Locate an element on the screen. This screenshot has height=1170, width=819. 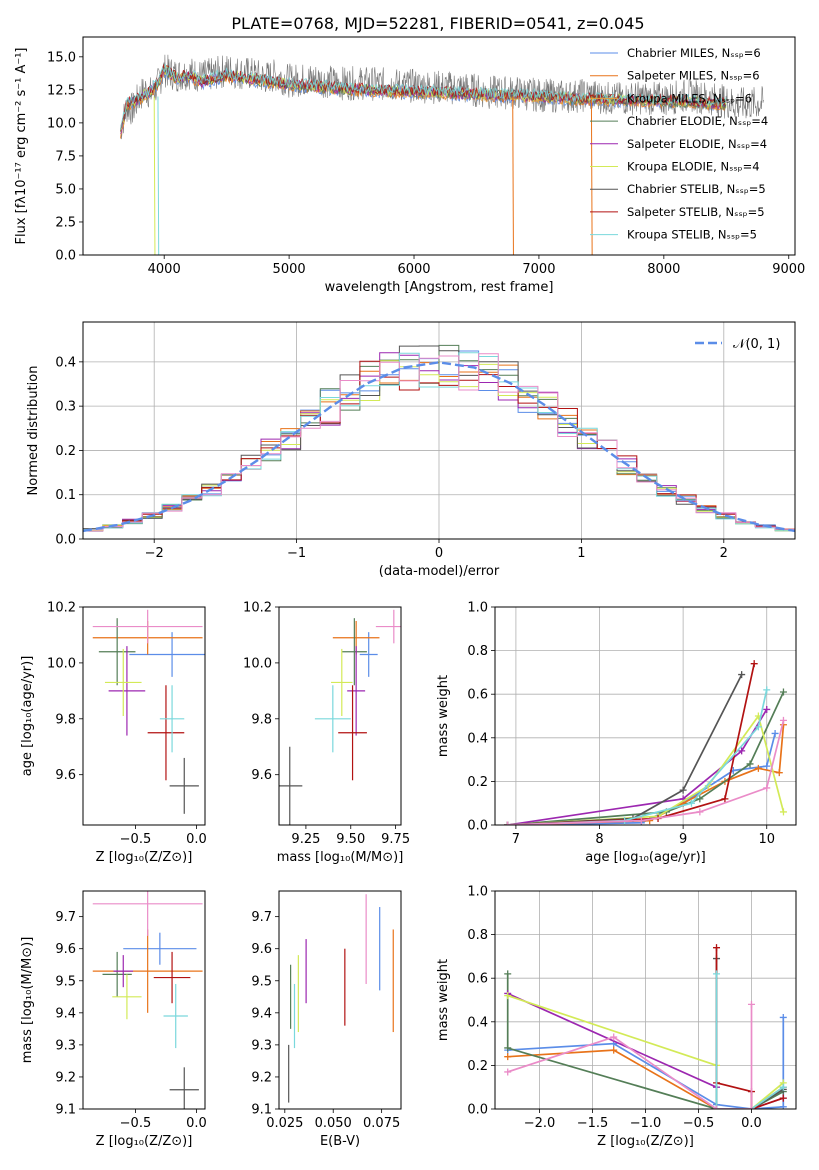
y-tick-label: 0.2 is located at coordinates (477, 1066).